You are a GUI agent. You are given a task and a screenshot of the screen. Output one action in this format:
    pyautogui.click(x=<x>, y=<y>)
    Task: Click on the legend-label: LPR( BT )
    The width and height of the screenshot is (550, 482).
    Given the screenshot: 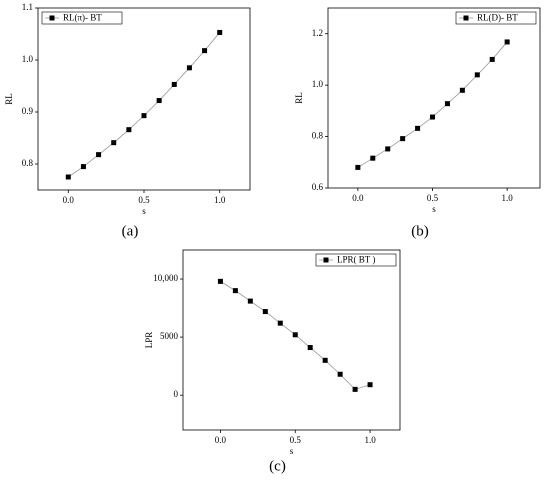 What is the action you would take?
    pyautogui.click(x=356, y=260)
    